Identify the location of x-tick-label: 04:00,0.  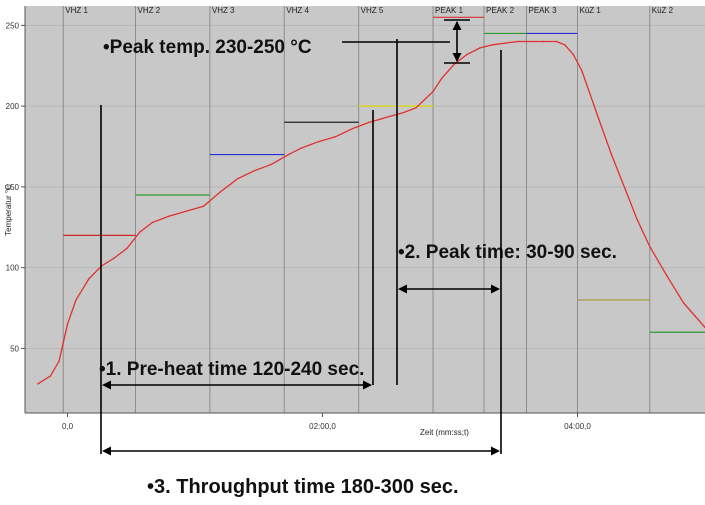
(577, 426).